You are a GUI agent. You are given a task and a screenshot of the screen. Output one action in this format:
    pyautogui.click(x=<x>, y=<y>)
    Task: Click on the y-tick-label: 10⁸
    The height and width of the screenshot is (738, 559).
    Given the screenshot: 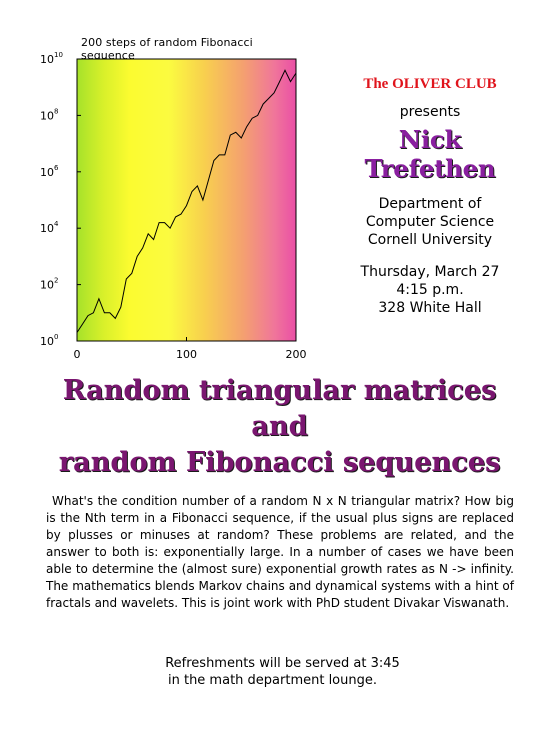 What is the action you would take?
    pyautogui.click(x=49, y=114)
    